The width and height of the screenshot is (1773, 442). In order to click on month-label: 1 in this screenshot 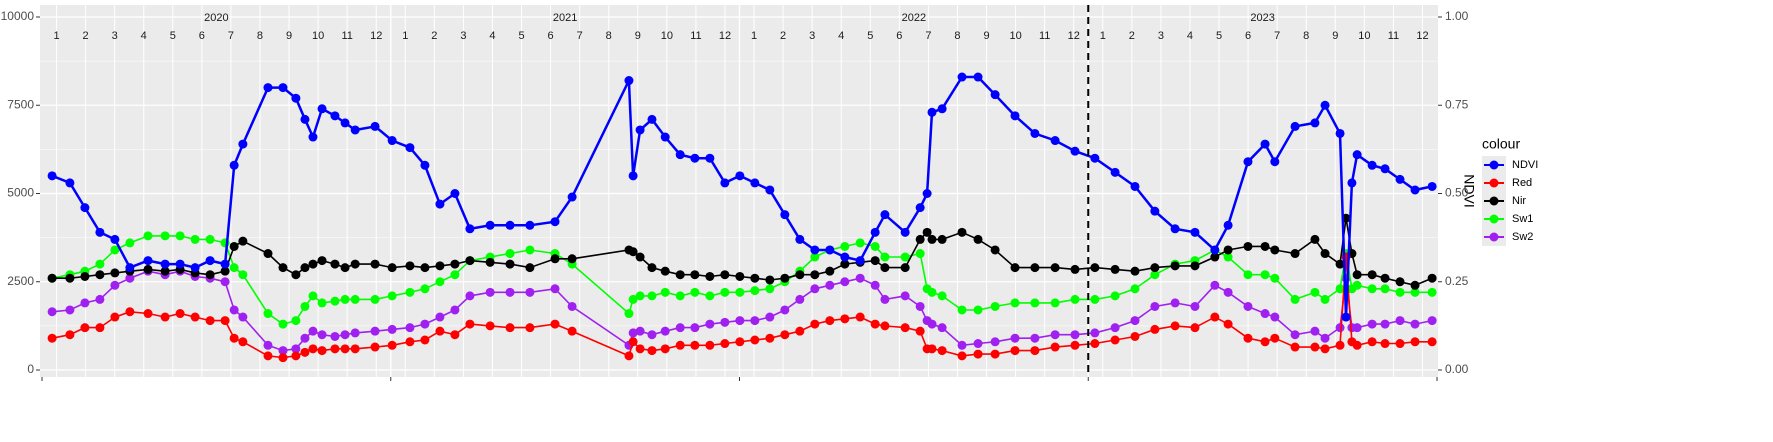, I will do `click(754, 36)`.